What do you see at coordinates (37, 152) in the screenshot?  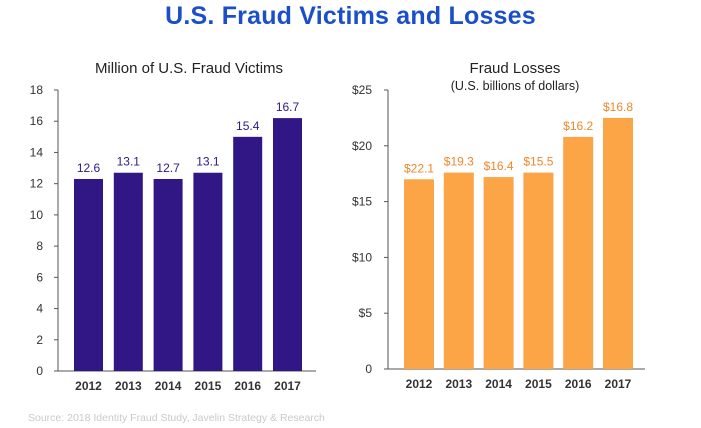 I see `victims-y-tick-label: 14` at bounding box center [37, 152].